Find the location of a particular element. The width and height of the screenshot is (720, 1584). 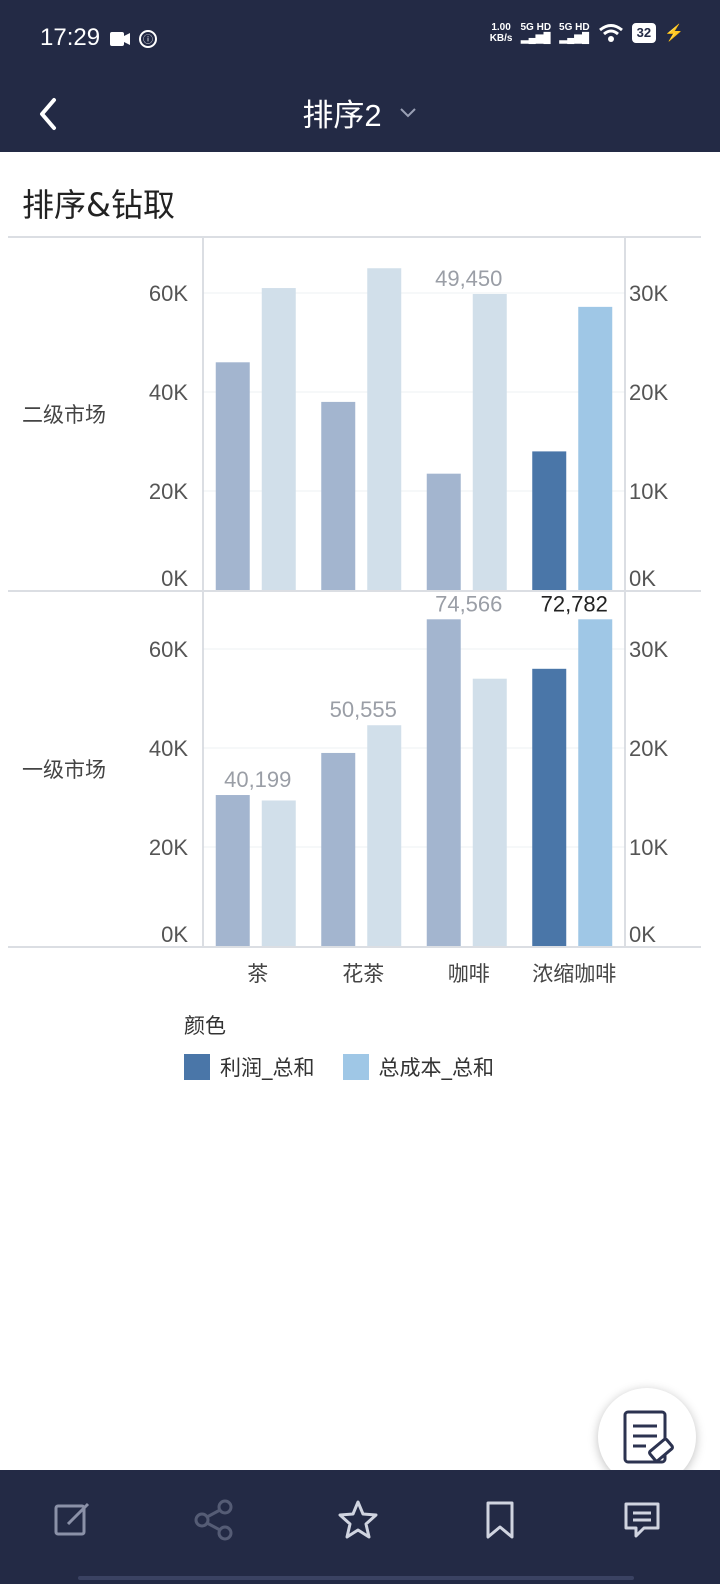

battery-icon: 32 is located at coordinates (644, 33).